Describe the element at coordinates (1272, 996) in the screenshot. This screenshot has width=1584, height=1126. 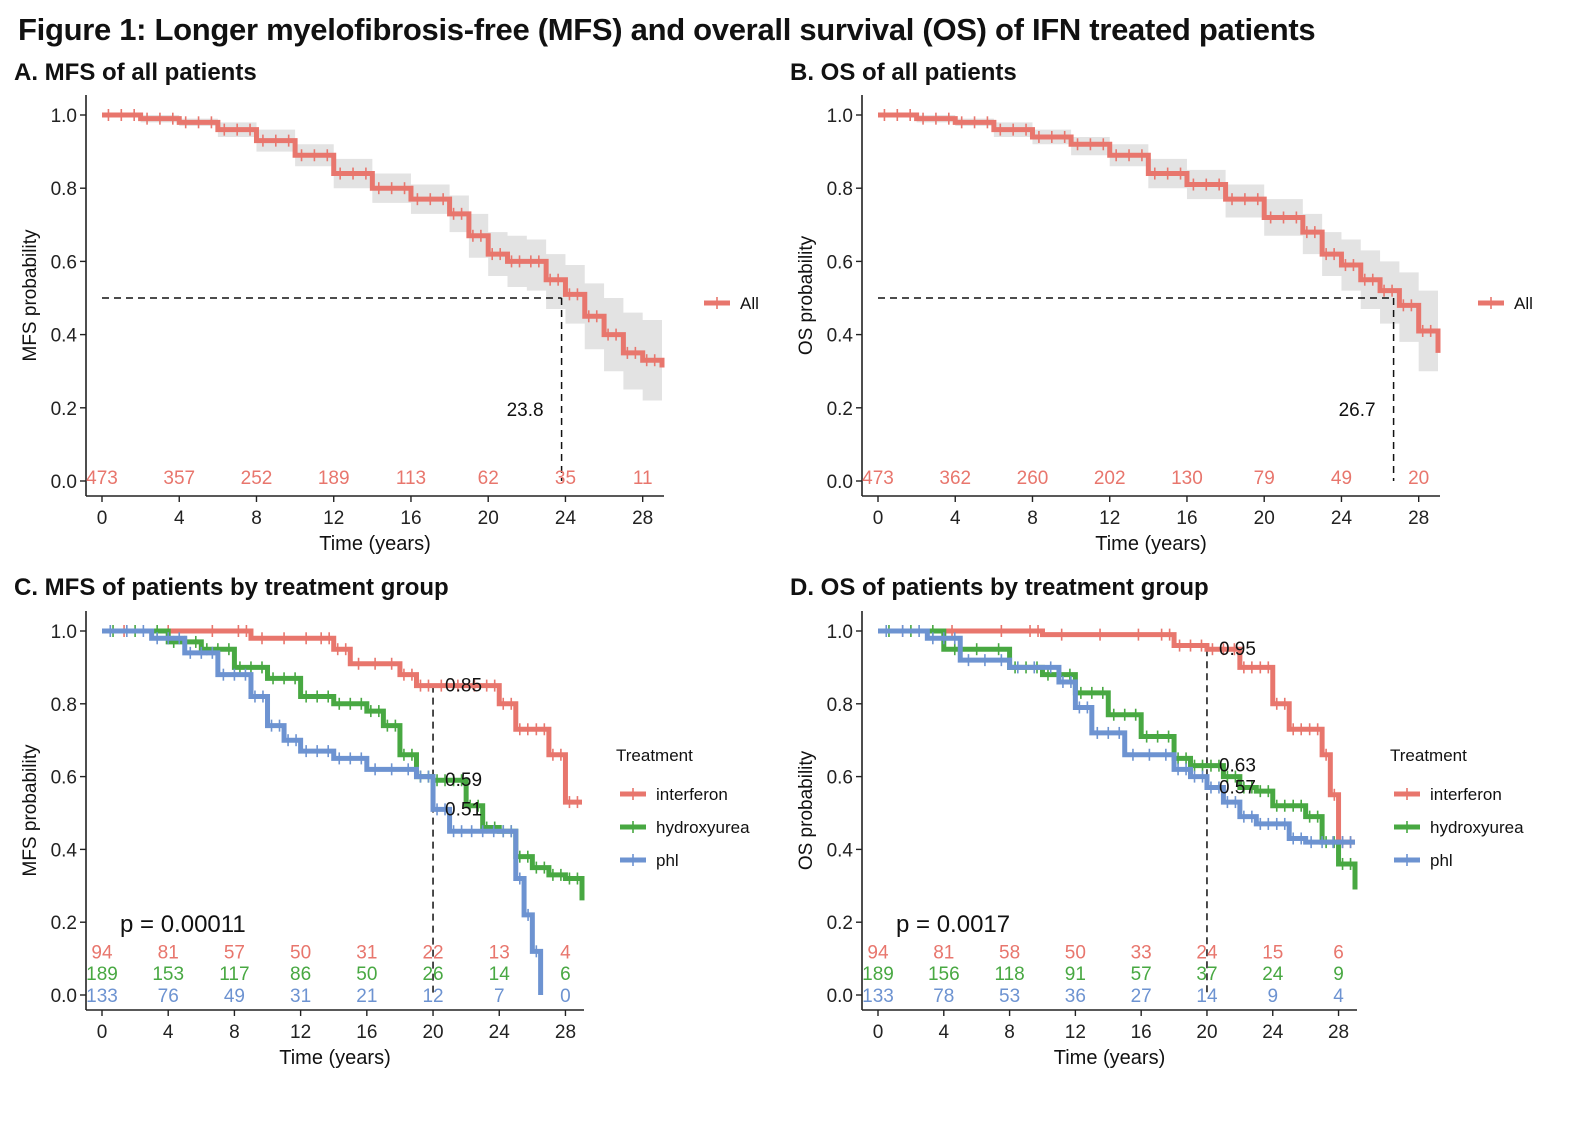
I see `risk-count-phl: 9` at that location.